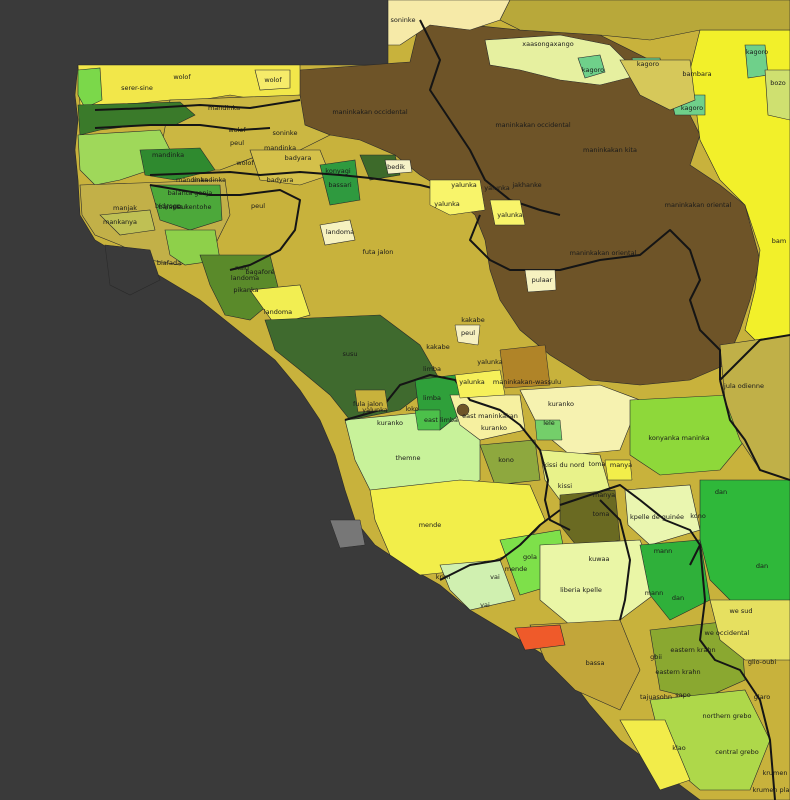  Describe the element at coordinates (500, 545) in the screenshot. I see `border-liberia-sl` at that location.